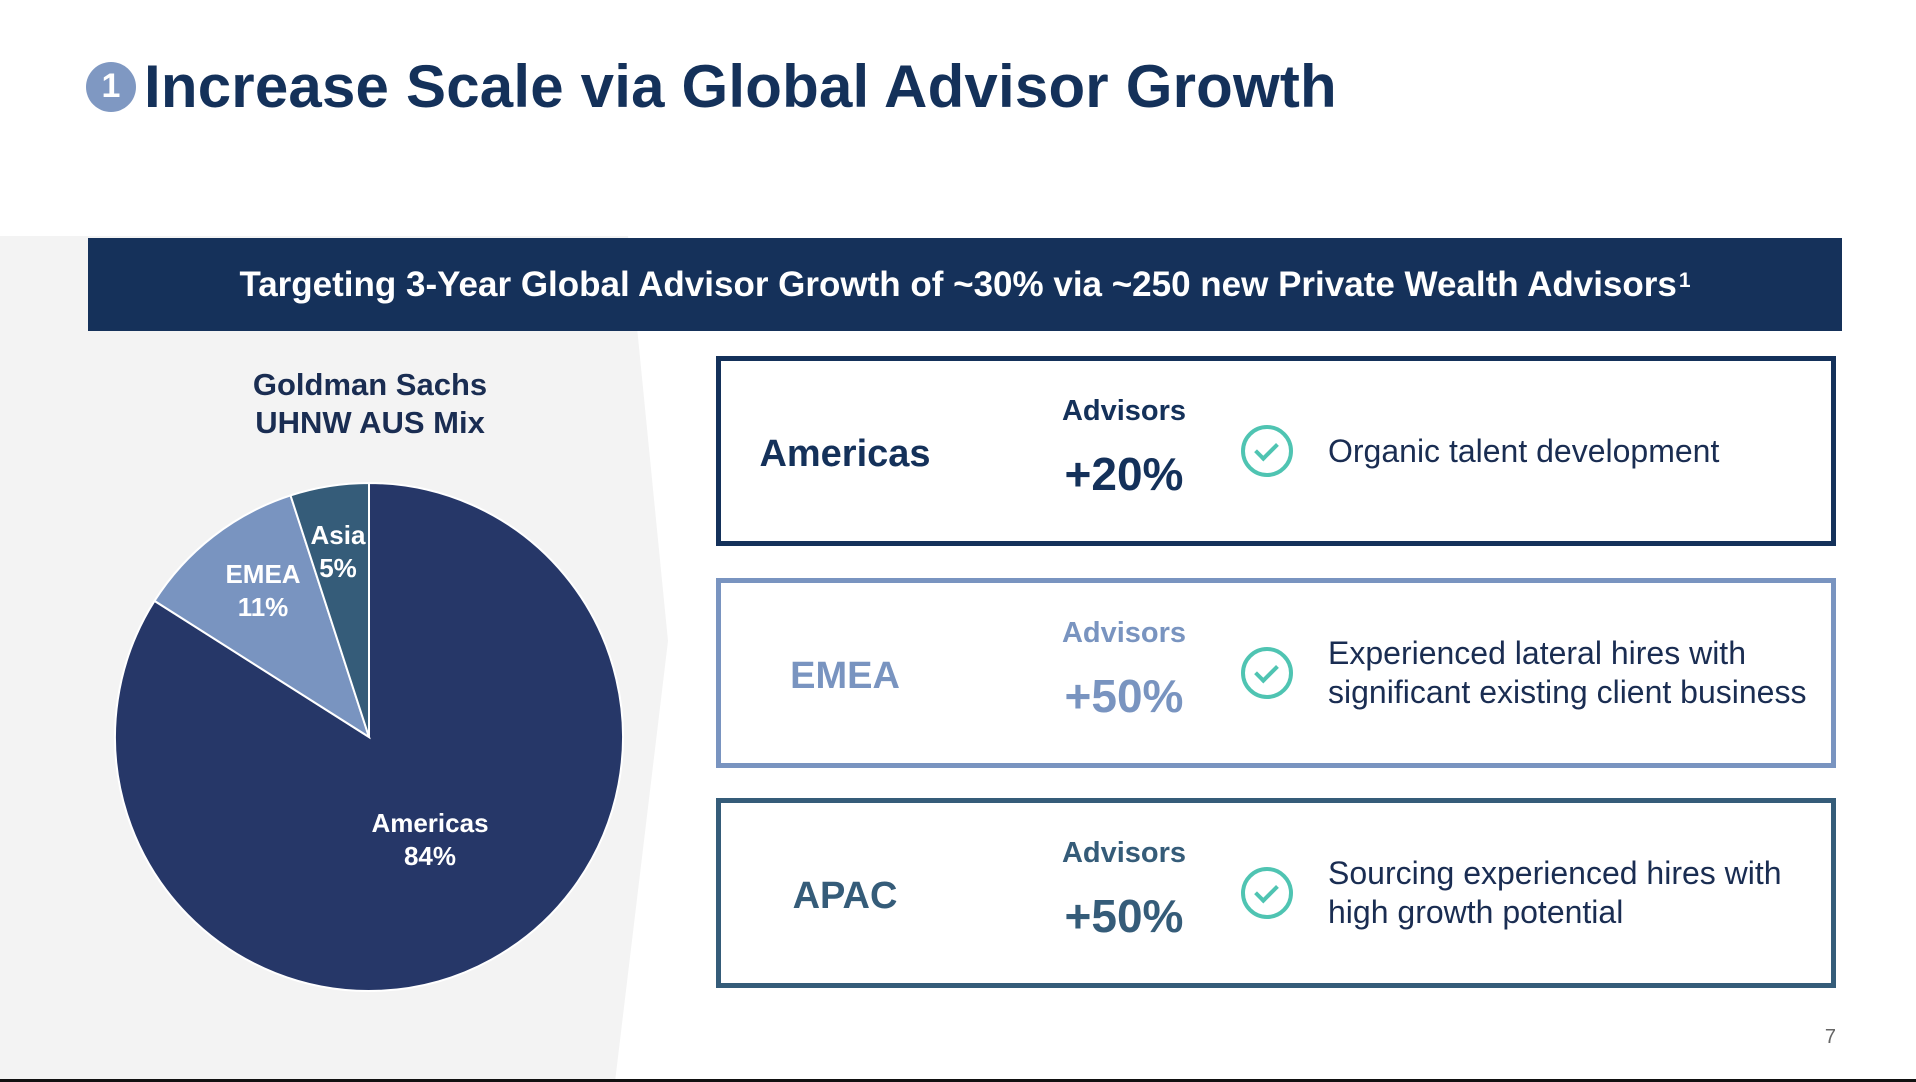 Image resolution: width=1916 pixels, height=1082 pixels. What do you see at coordinates (263, 607) in the screenshot?
I see `slice-value-emea: 11%` at bounding box center [263, 607].